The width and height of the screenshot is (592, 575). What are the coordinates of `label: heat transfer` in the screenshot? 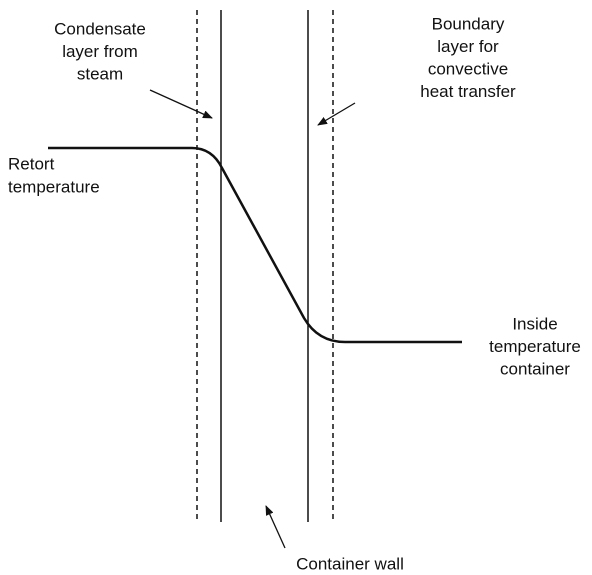 It's located at (468, 91).